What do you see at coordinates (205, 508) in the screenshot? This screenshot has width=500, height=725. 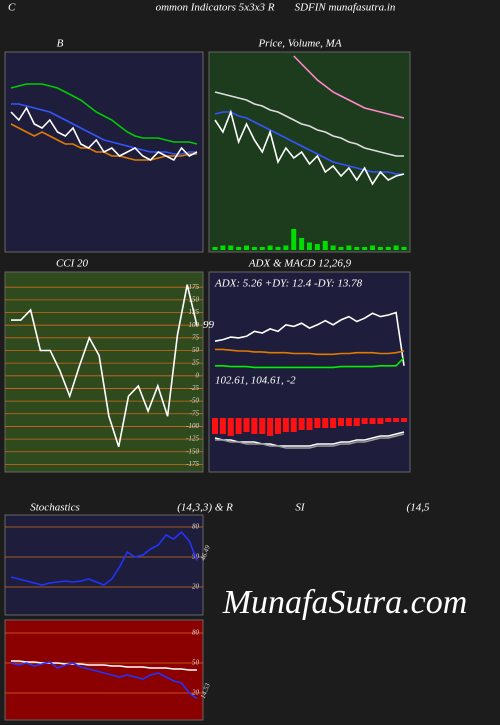 I see `panel-subtitle: (14,3,3) & R` at bounding box center [205, 508].